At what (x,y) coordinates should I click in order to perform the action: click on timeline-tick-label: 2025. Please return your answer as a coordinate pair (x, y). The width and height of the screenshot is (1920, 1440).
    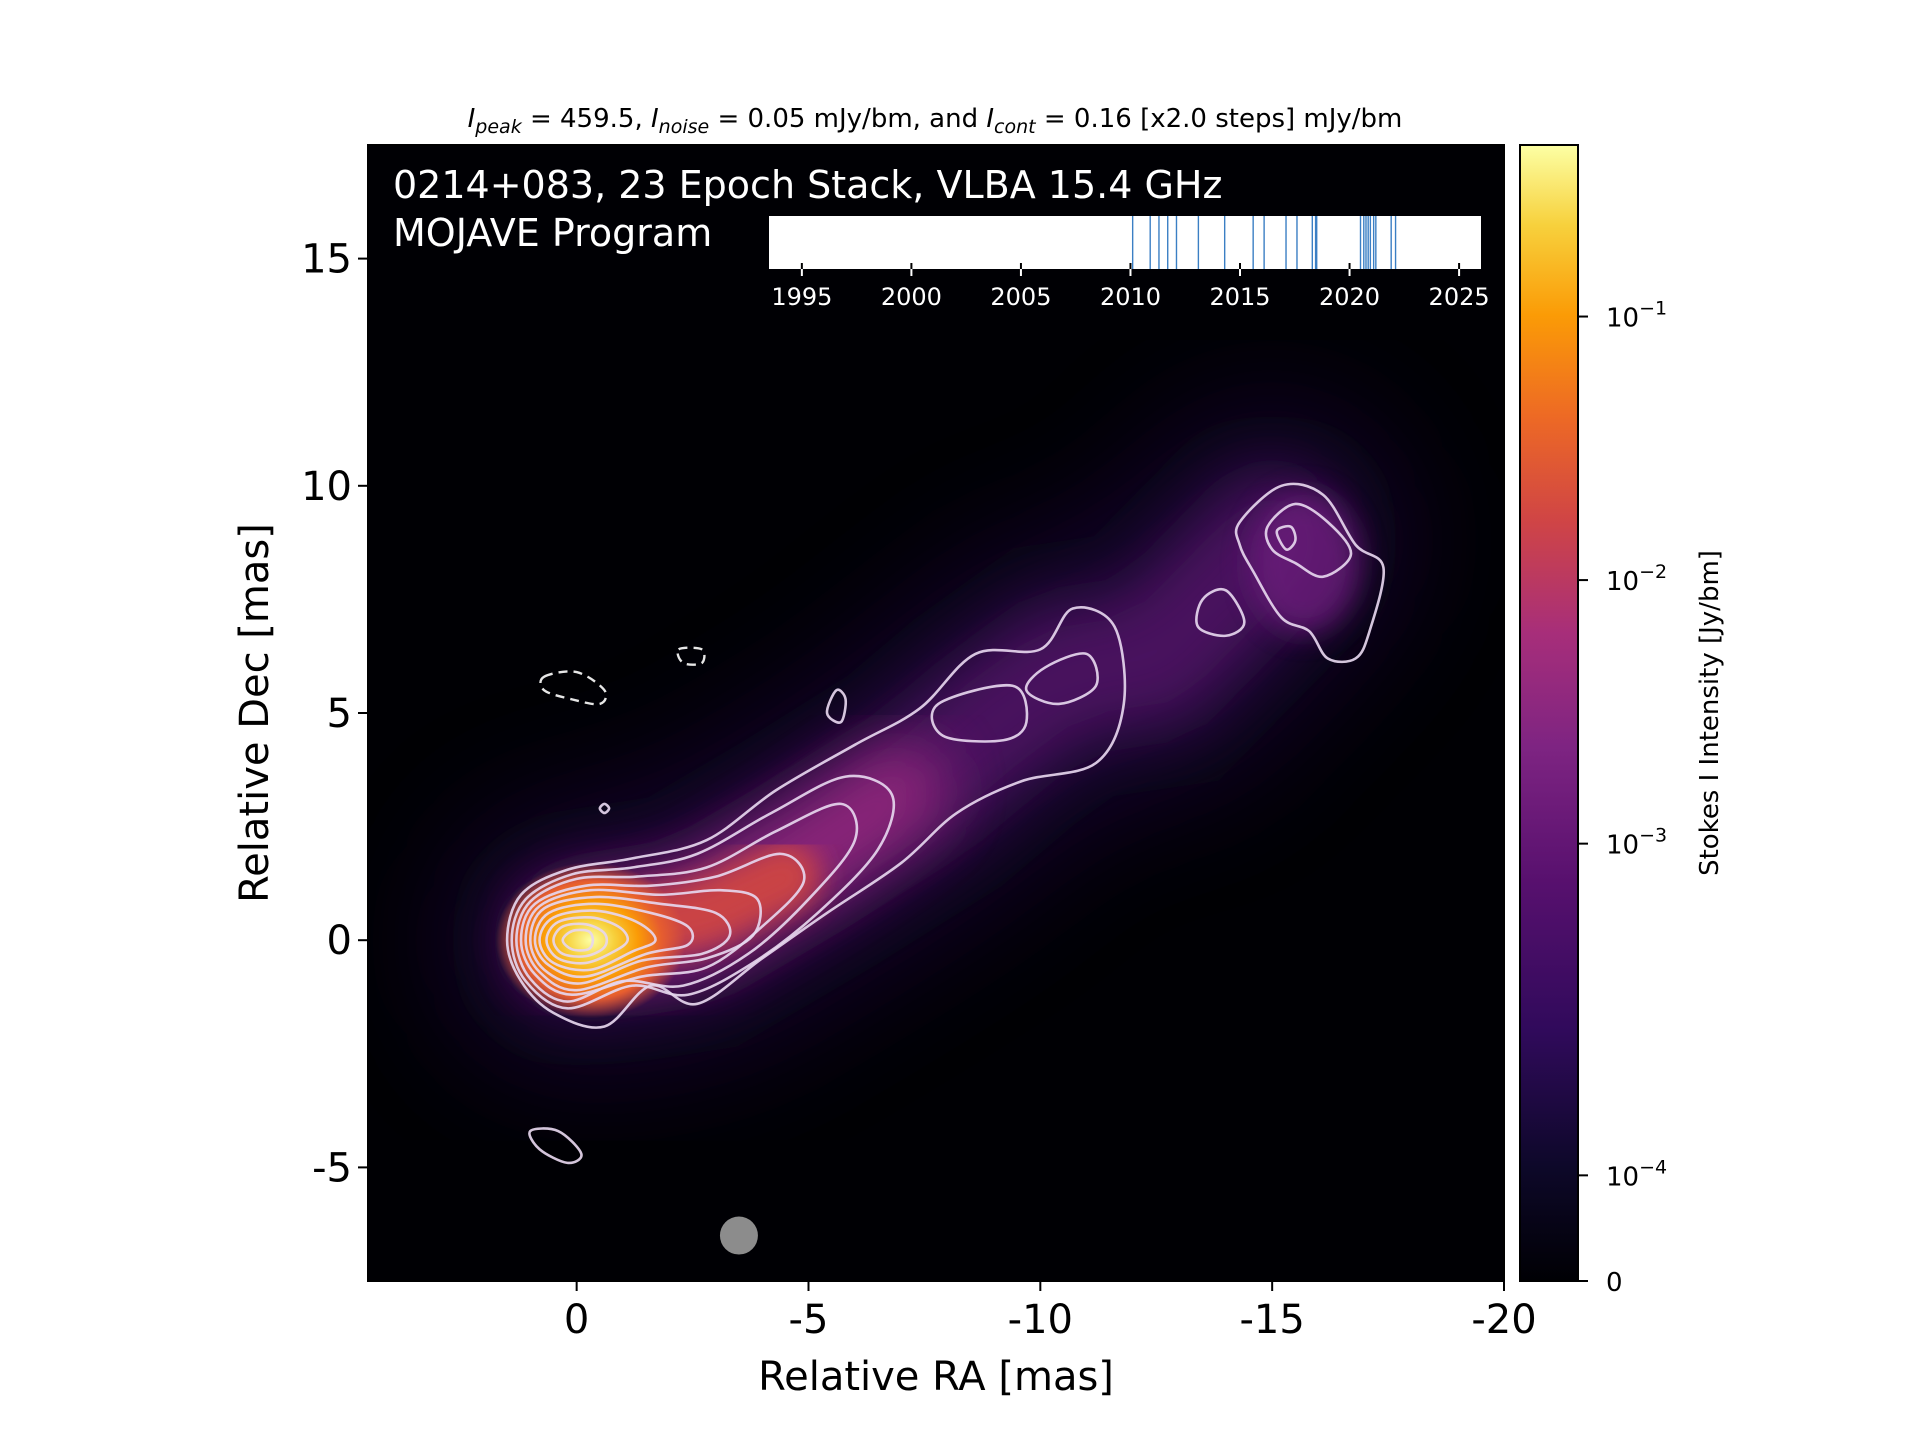
    Looking at the image, I should click on (1459, 297).